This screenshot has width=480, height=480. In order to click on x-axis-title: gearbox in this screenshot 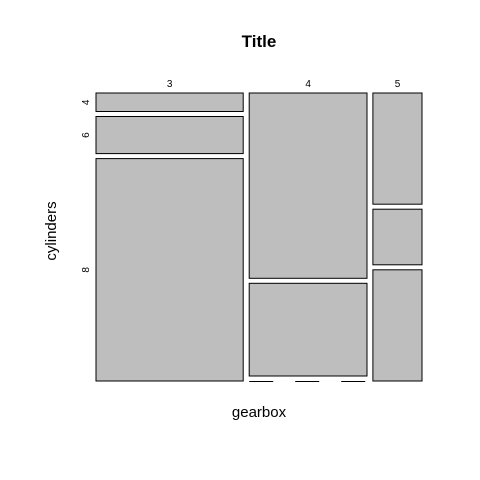, I will do `click(259, 412)`.